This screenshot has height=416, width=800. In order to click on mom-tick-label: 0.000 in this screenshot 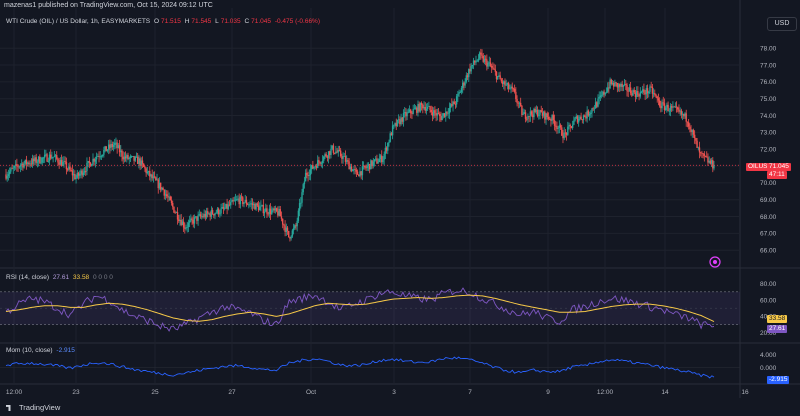, I will do `click(768, 368)`.